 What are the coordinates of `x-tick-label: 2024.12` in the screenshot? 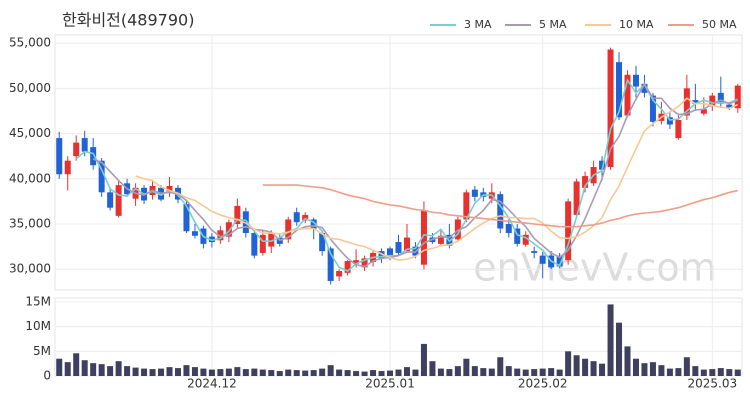 It's located at (212, 384).